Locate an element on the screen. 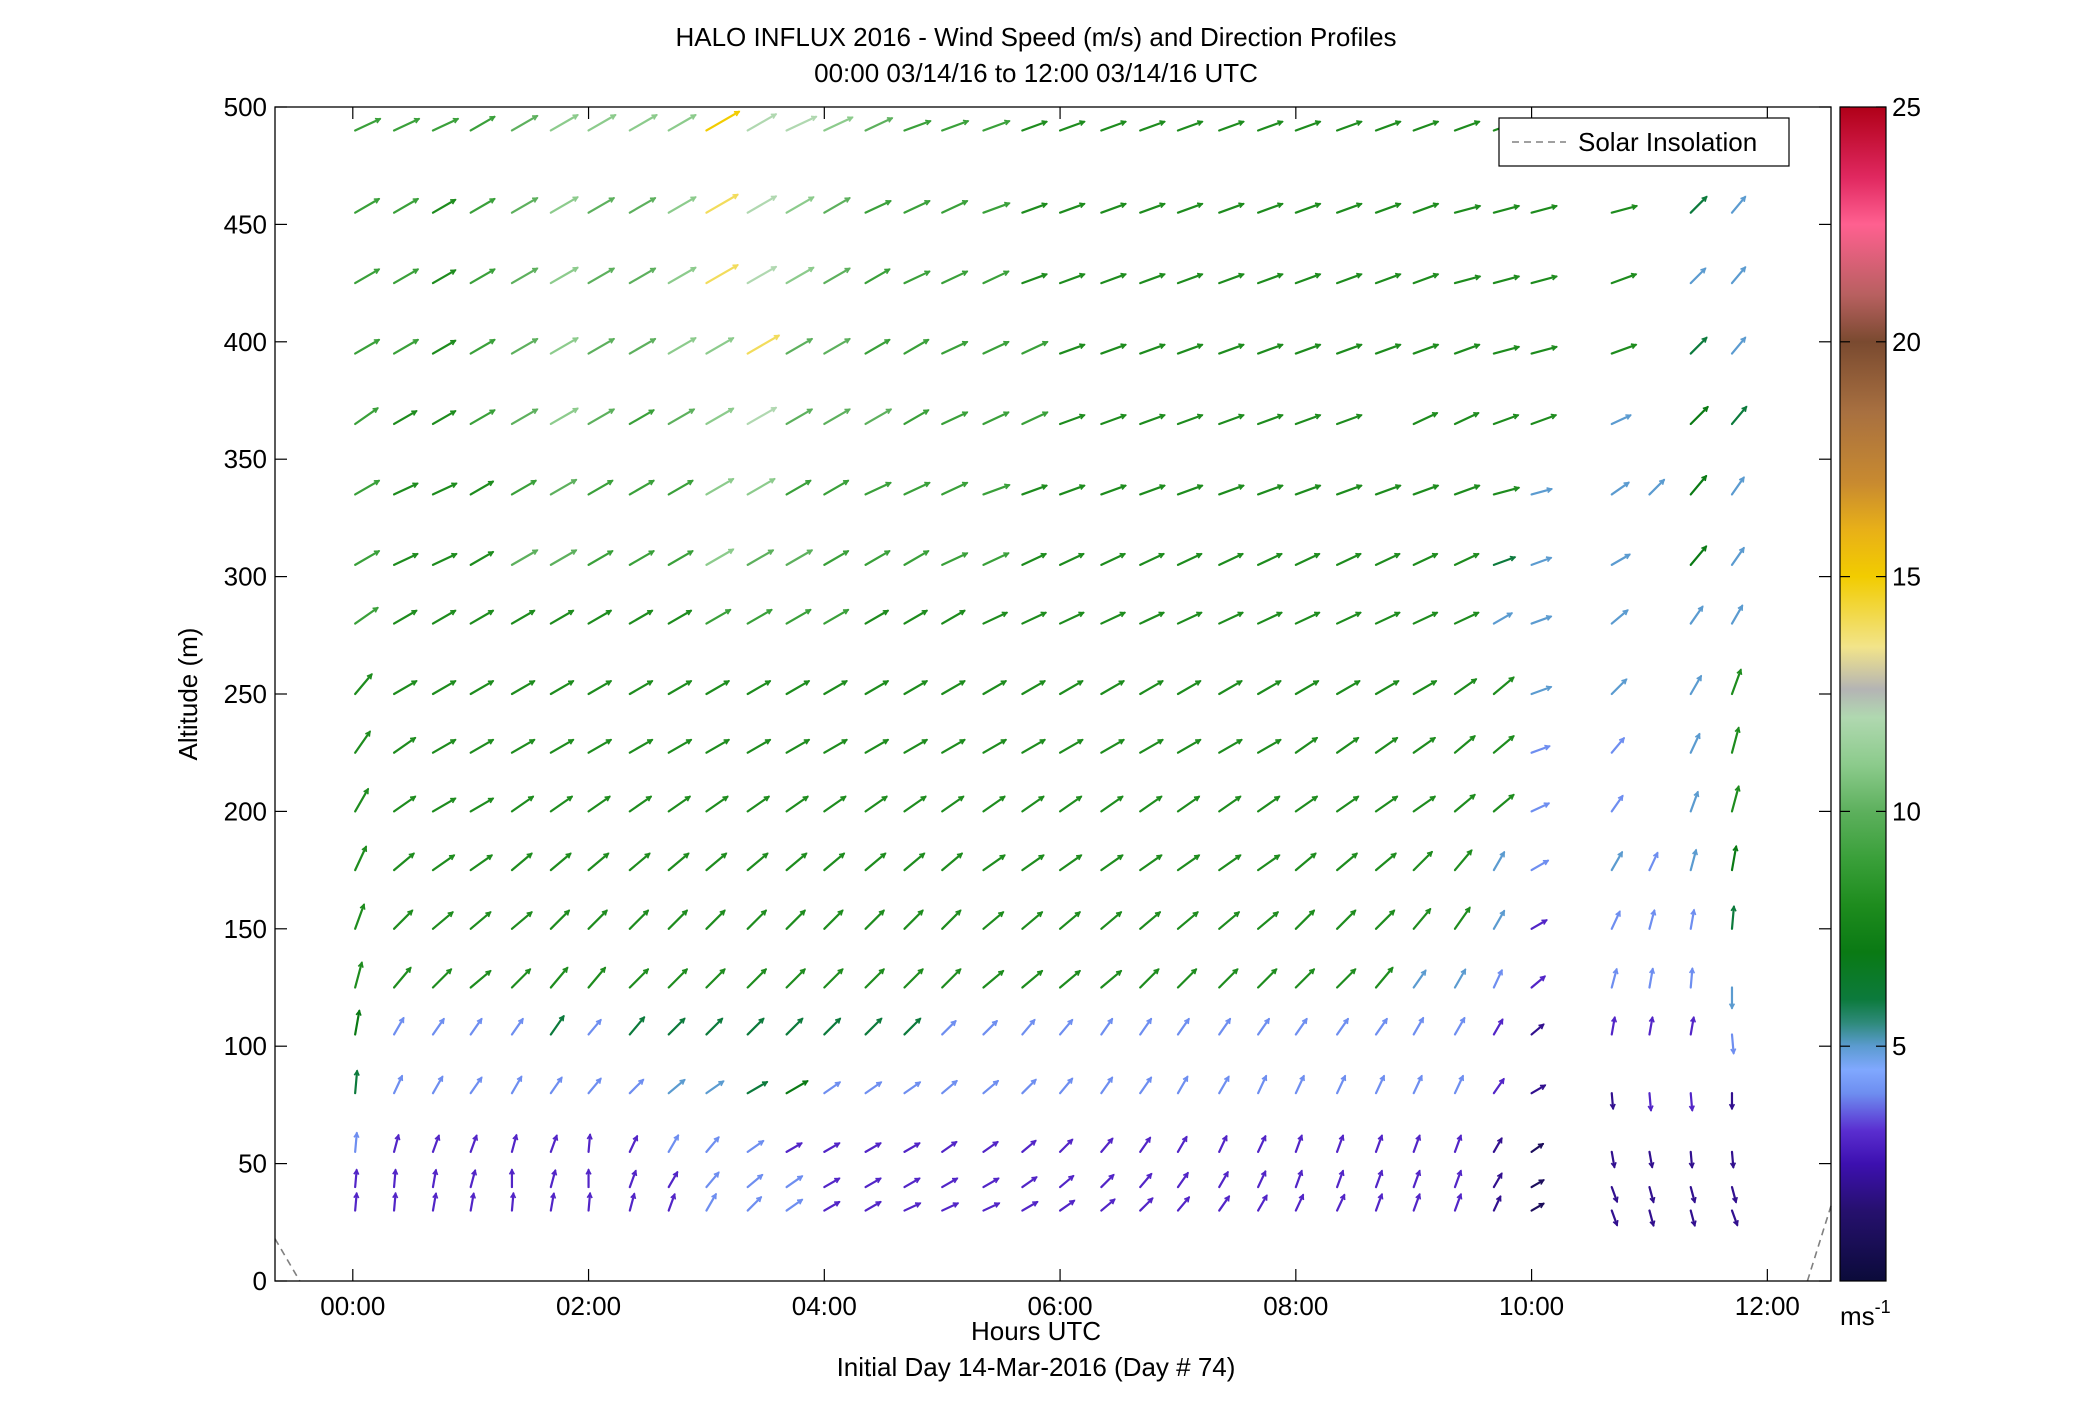 The width and height of the screenshot is (2098, 1425). colorbar-tick-label: 20 is located at coordinates (1906, 342).